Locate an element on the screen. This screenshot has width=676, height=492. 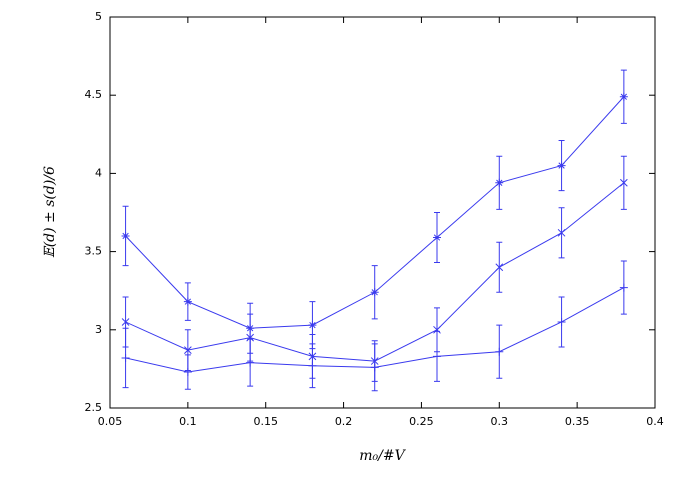
y-tick-label: 4 is located at coordinates (98, 172).